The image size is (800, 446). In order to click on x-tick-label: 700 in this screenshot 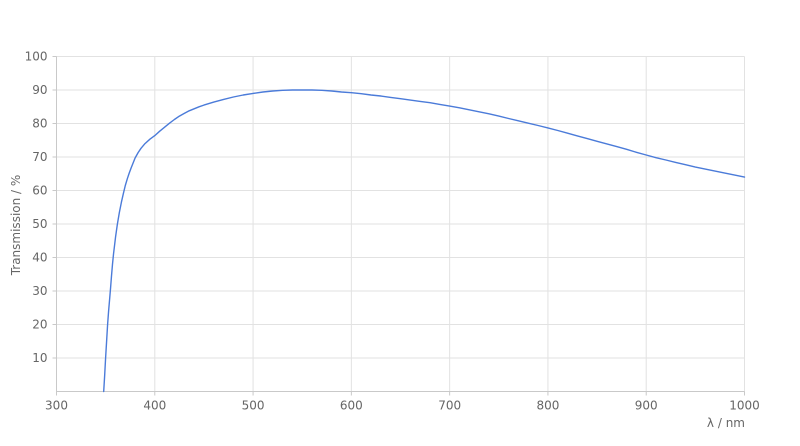, I will do `click(449, 406)`.